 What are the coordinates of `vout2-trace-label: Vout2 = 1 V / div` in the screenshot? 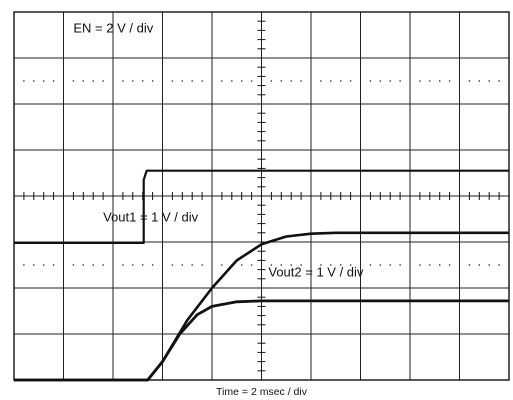 It's located at (316, 272).